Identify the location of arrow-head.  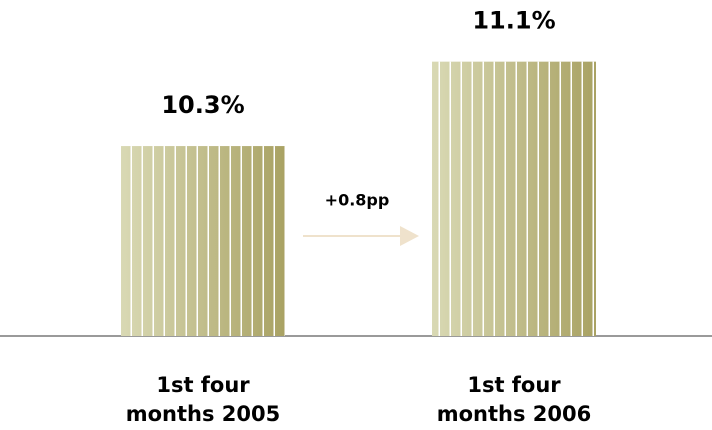
(409, 236).